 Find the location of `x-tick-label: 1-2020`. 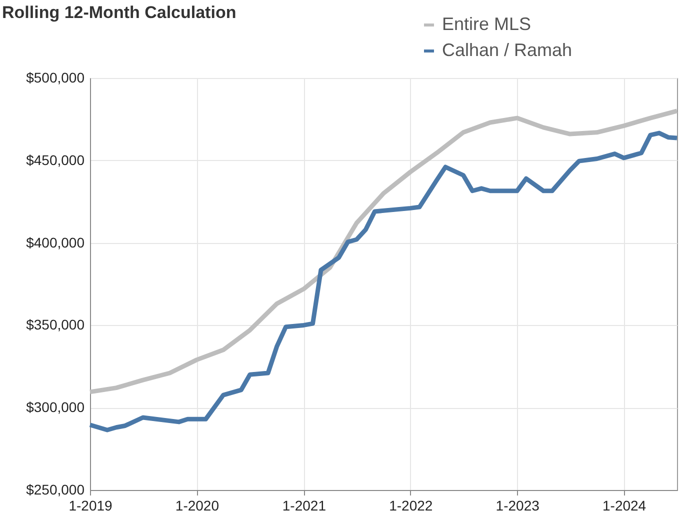

x-tick-label: 1-2020 is located at coordinates (197, 506).